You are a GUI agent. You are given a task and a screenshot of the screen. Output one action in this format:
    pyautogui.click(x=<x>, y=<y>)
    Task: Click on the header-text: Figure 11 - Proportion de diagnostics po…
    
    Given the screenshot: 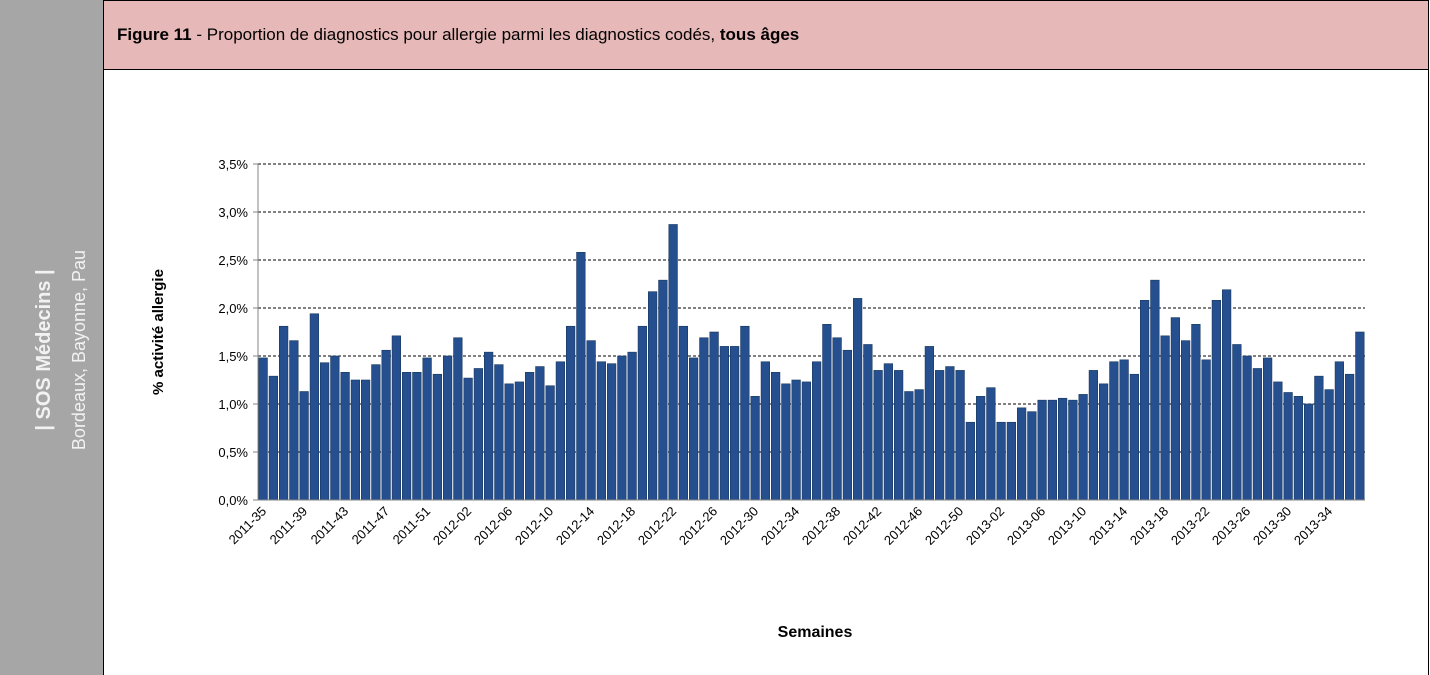 What is the action you would take?
    pyautogui.click(x=458, y=34)
    